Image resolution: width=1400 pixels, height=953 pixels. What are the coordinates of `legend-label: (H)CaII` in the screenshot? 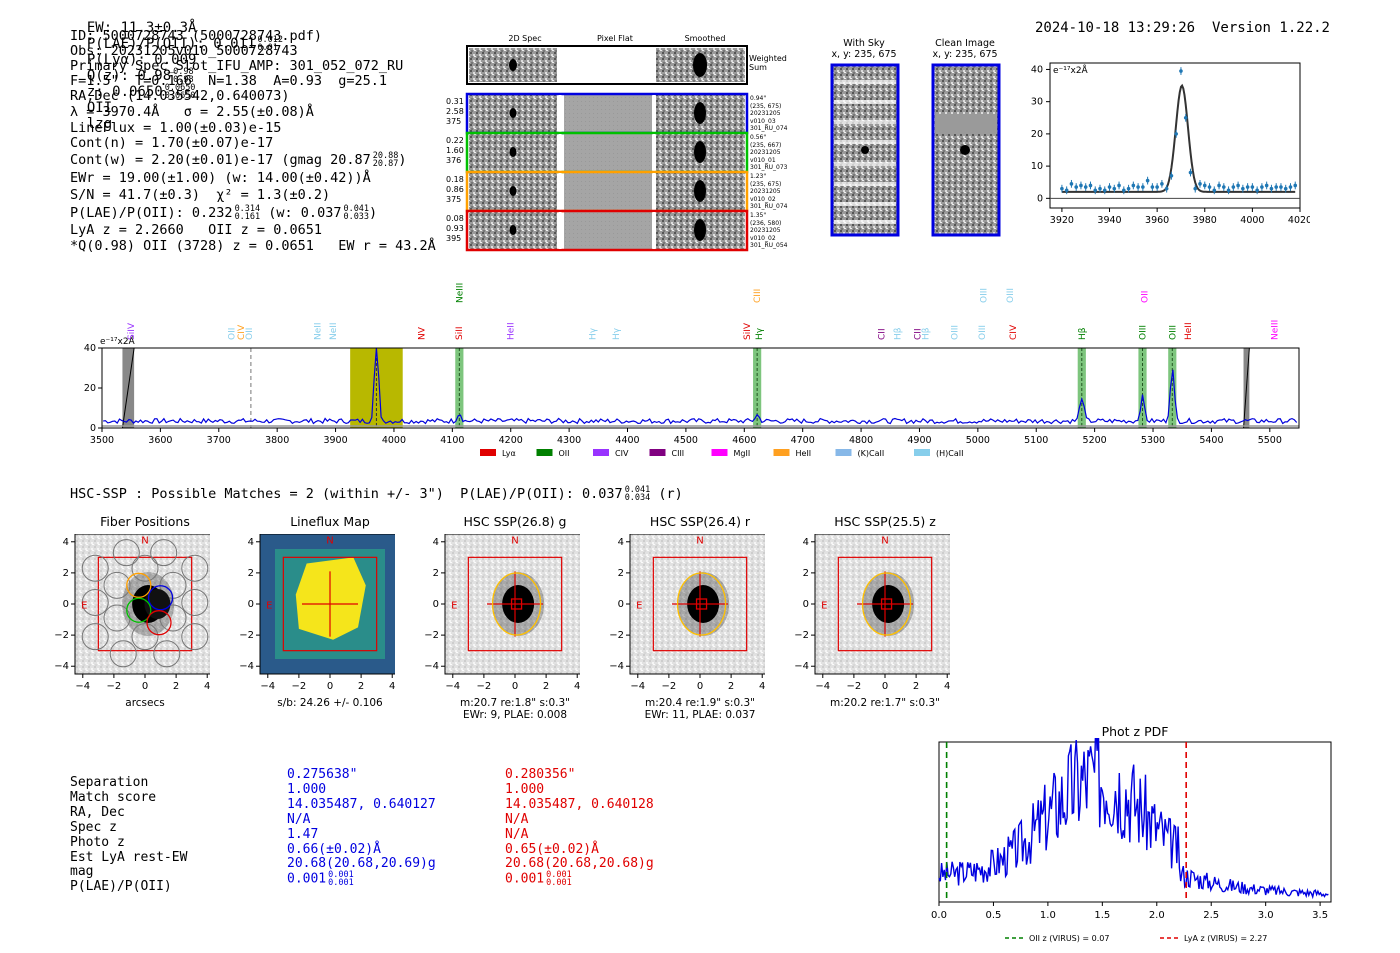 It's located at (949, 453).